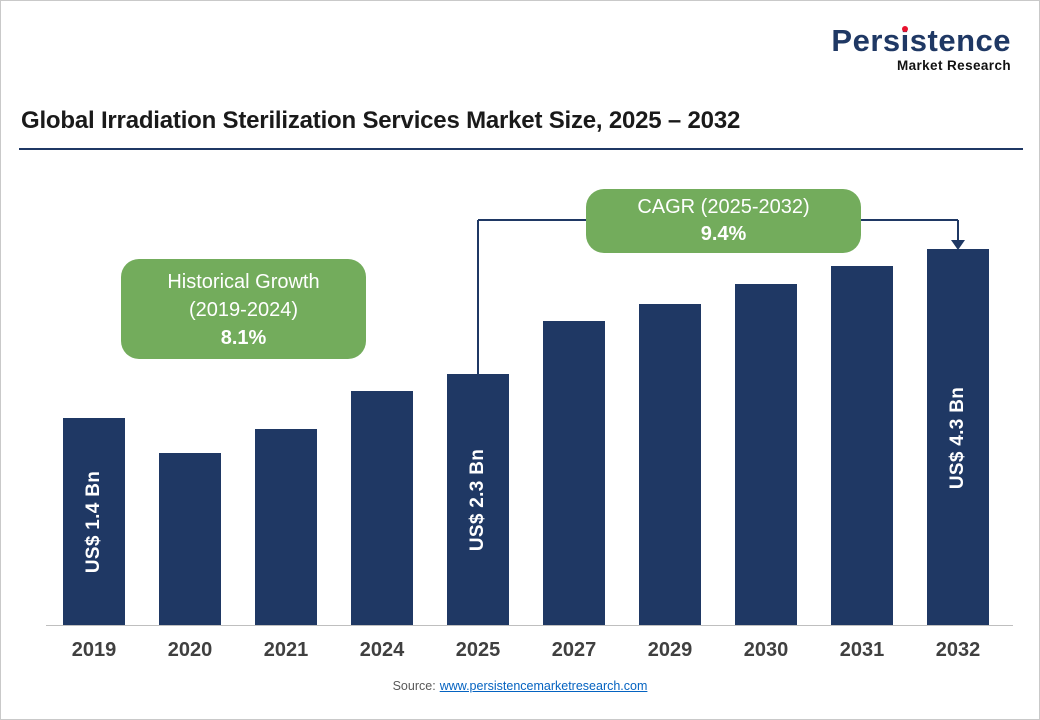  Describe the element at coordinates (382, 650) in the screenshot. I see `x-tick-2024: 2024` at that location.